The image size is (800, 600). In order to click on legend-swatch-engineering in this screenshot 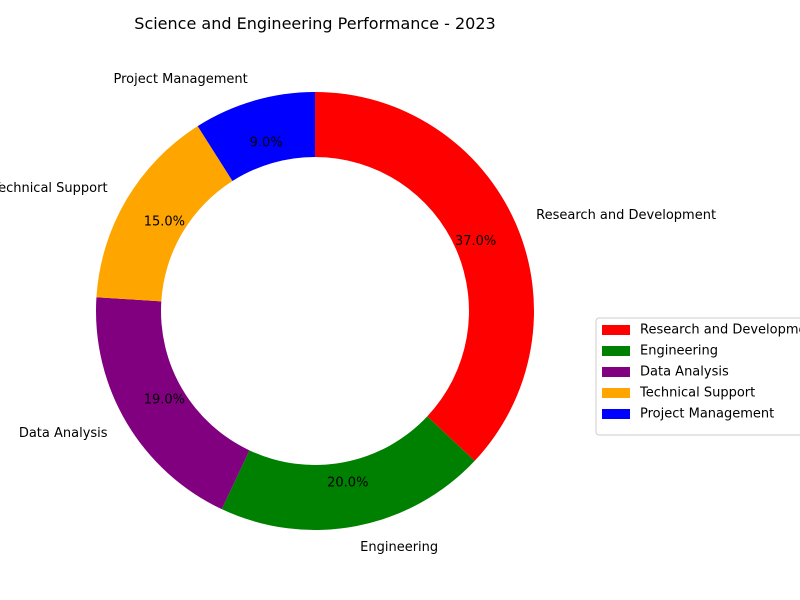, I will do `click(616, 351)`.